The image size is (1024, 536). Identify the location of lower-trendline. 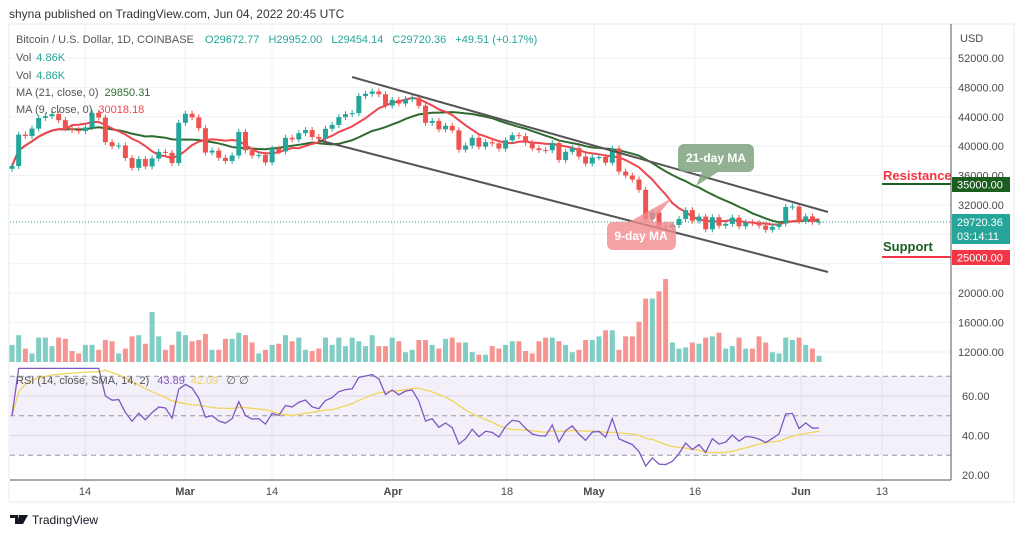
(573, 206).